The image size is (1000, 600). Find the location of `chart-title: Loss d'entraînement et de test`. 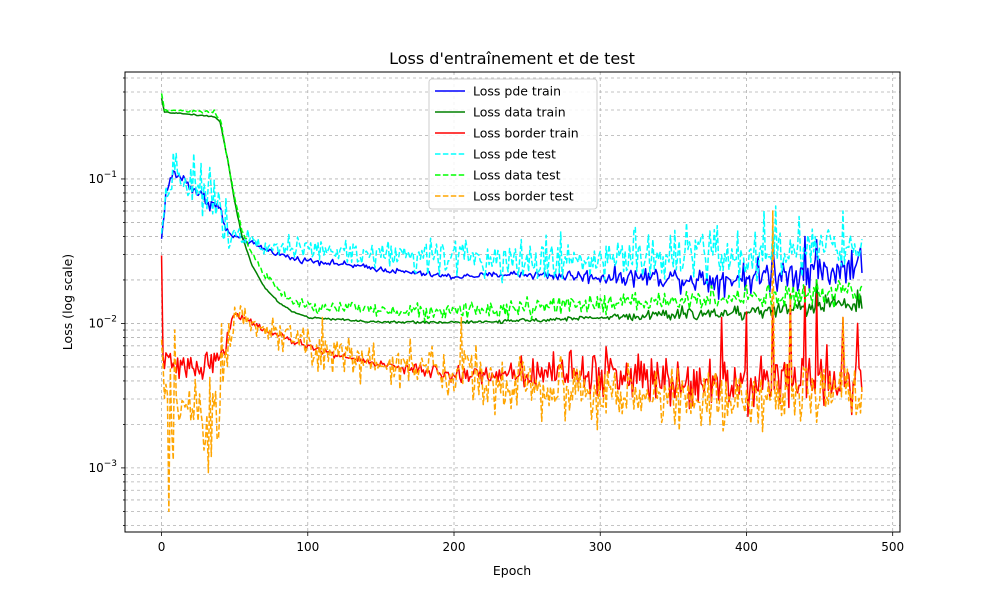

chart-title: Loss d'entraînement et de test is located at coordinates (512, 58).